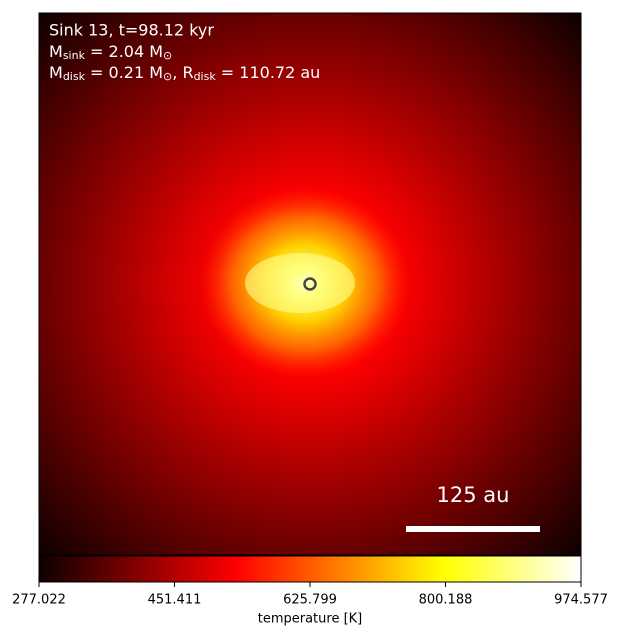 The image size is (619, 640). I want to click on text-part: = 110.72 au, so click(268, 72).